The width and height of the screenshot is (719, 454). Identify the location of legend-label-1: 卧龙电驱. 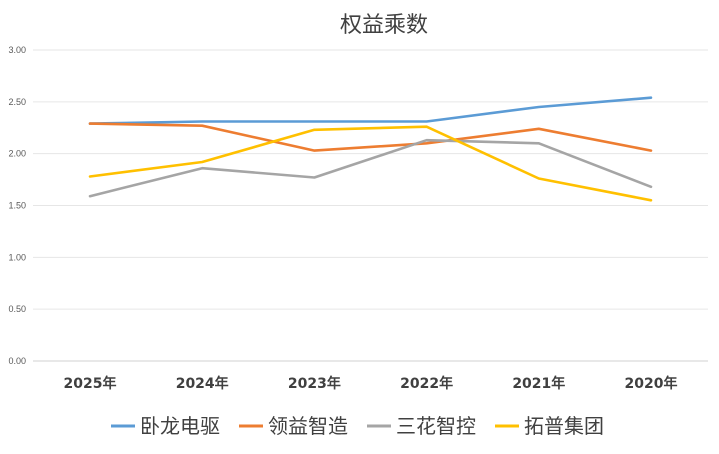
(180, 426).